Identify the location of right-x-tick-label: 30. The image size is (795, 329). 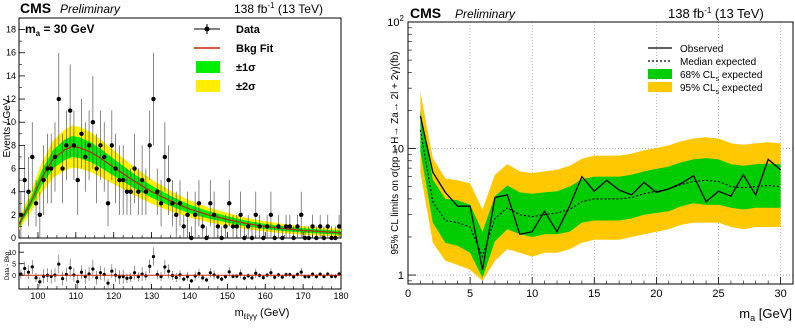
(780, 294).